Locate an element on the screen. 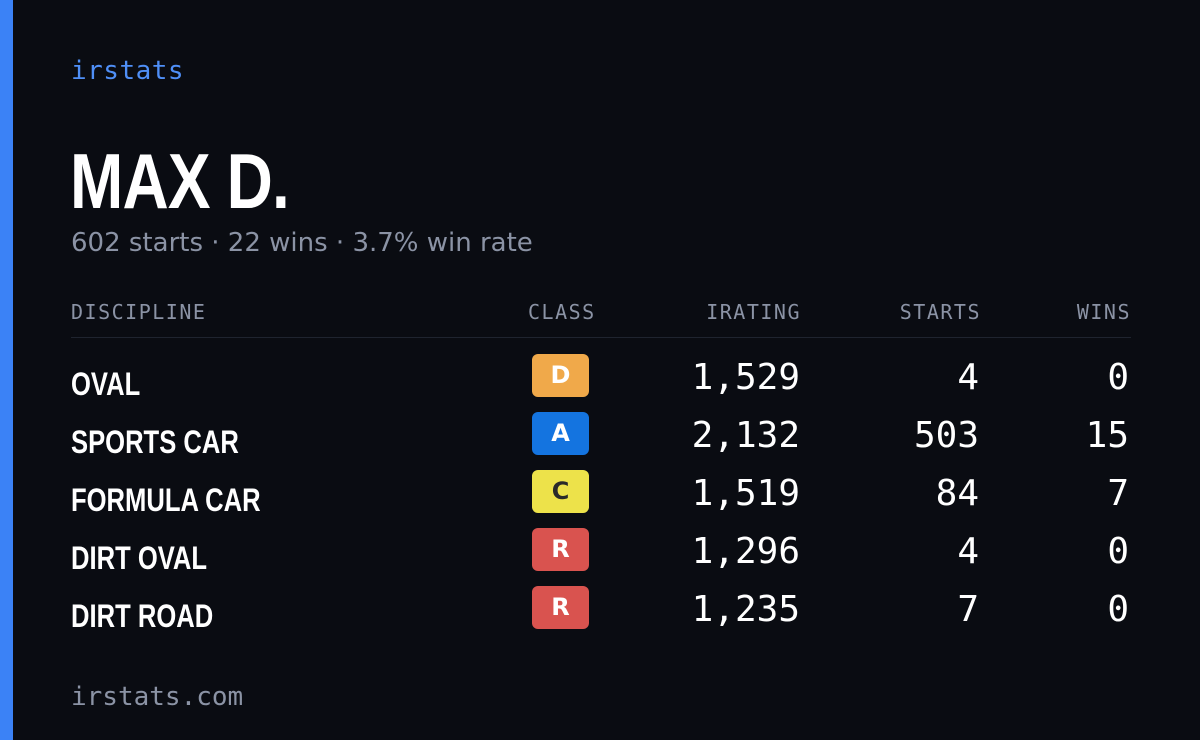 This screenshot has height=740, width=1200. header-starts: STARTS is located at coordinates (940, 312).